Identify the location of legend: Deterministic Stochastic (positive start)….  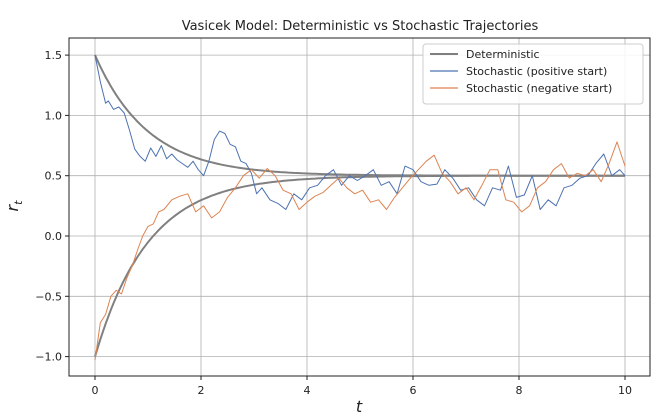
(533, 74).